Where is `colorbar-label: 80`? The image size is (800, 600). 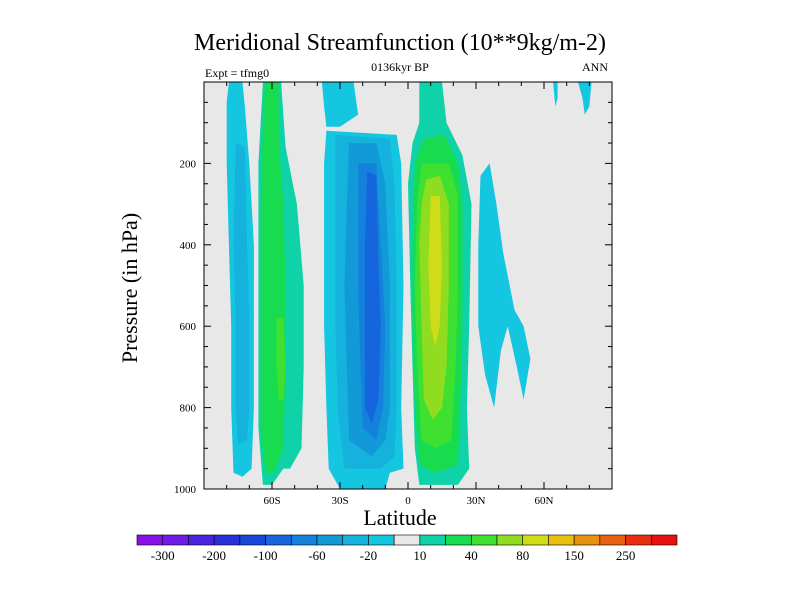
colorbar-label: 80 is located at coordinates (522, 555).